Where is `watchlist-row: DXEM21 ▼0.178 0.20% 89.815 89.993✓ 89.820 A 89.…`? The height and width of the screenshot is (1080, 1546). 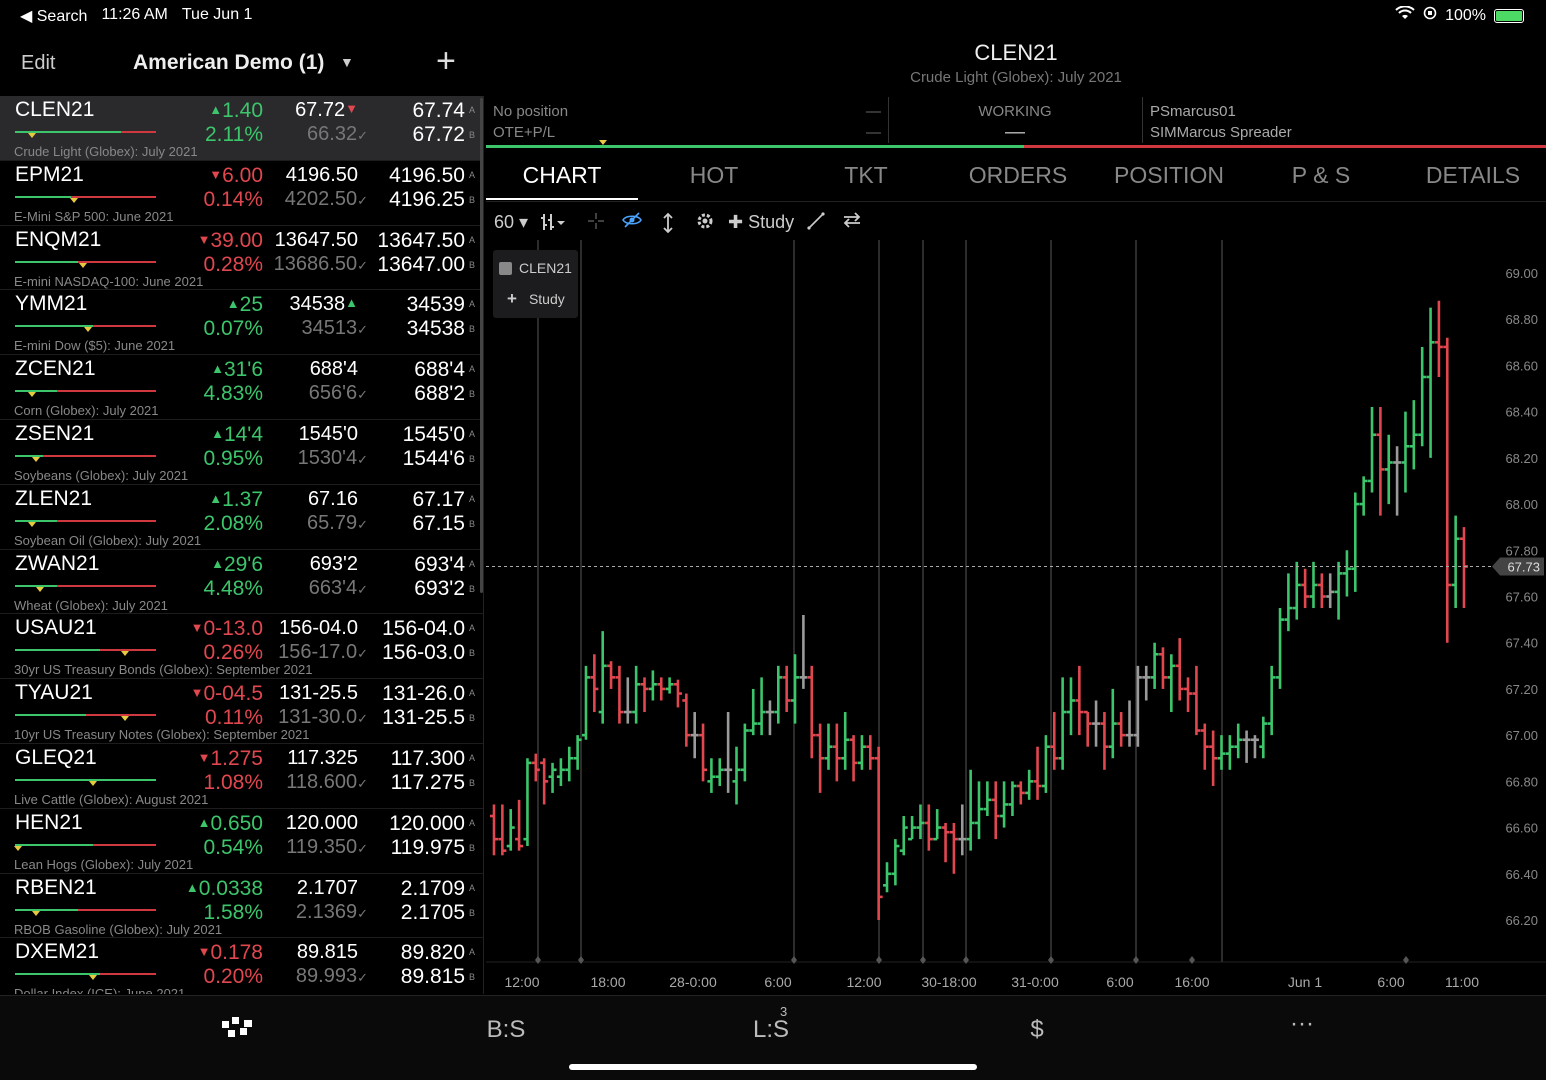 watchlist-row: DXEM21 ▼0.178 0.20% 89.815 89.993✓ 89.820 A 89.… is located at coordinates (241, 966).